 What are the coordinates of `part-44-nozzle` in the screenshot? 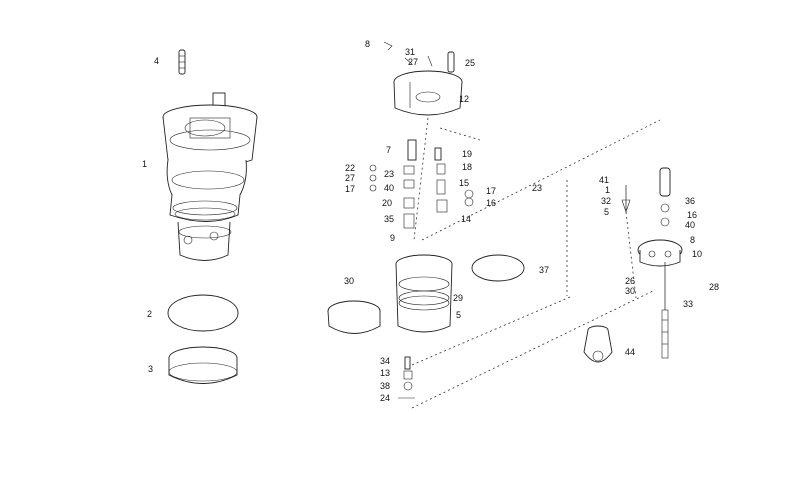 It's located at (598, 344).